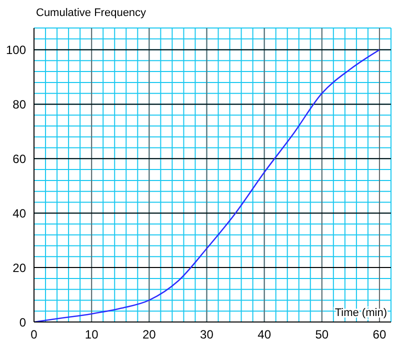 This screenshot has height=344, width=403. What do you see at coordinates (22, 322) in the screenshot?
I see `y-tick-label: 0` at bounding box center [22, 322].